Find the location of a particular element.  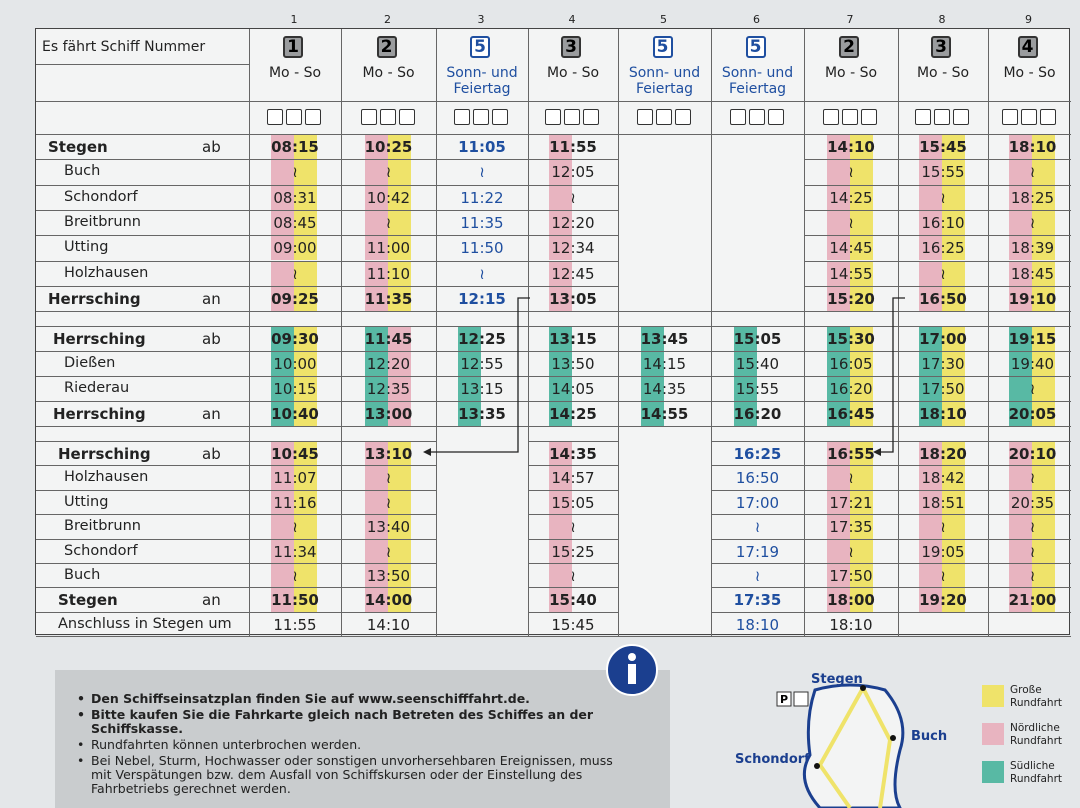

ship-number: 5 is located at coordinates (662, 47).